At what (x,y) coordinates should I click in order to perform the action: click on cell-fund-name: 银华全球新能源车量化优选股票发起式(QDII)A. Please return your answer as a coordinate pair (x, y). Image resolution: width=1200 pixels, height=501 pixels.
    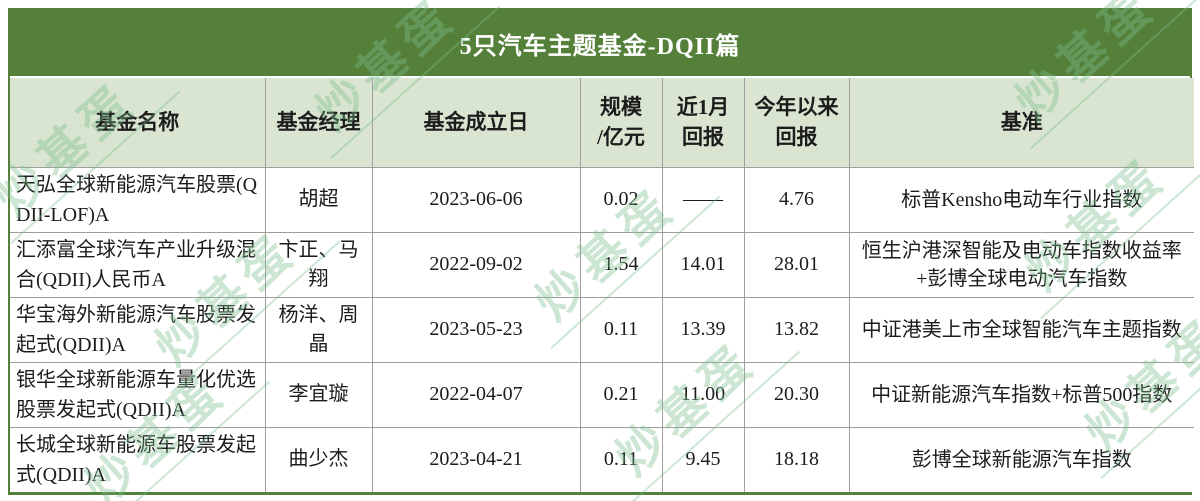
    Looking at the image, I should click on (138, 394).